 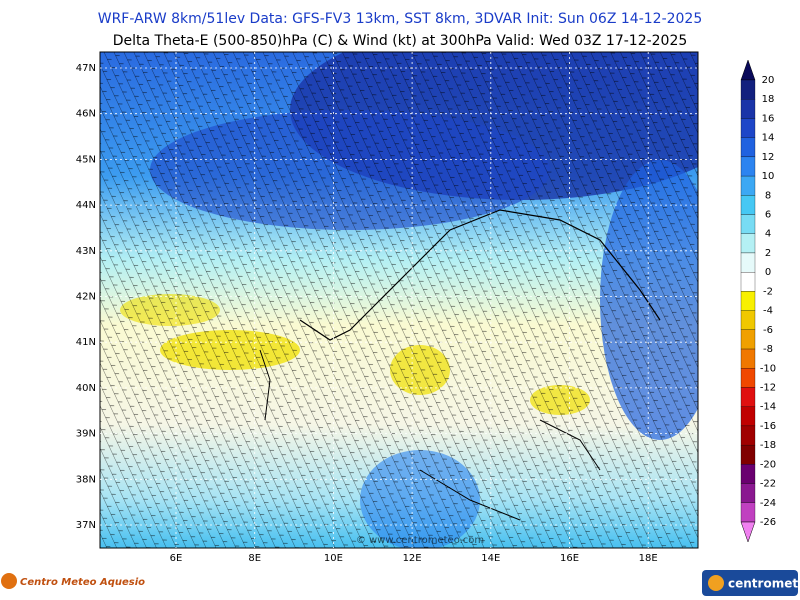 What do you see at coordinates (86, 114) in the screenshot?
I see `lat-label: 46N` at bounding box center [86, 114].